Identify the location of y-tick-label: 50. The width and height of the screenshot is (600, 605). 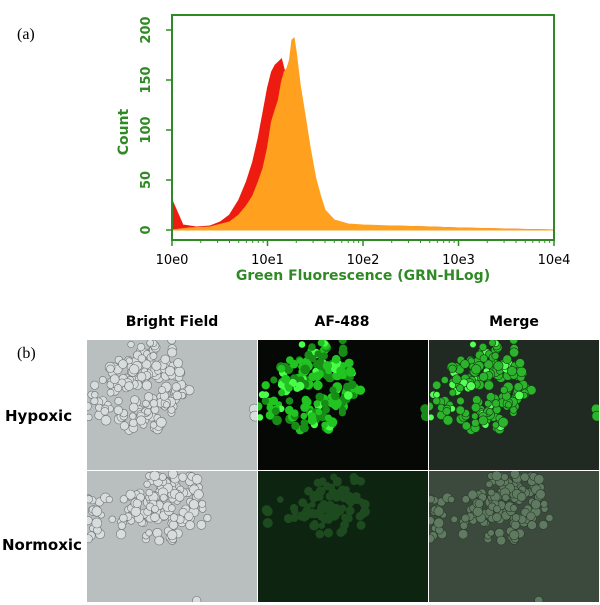
(146, 180).